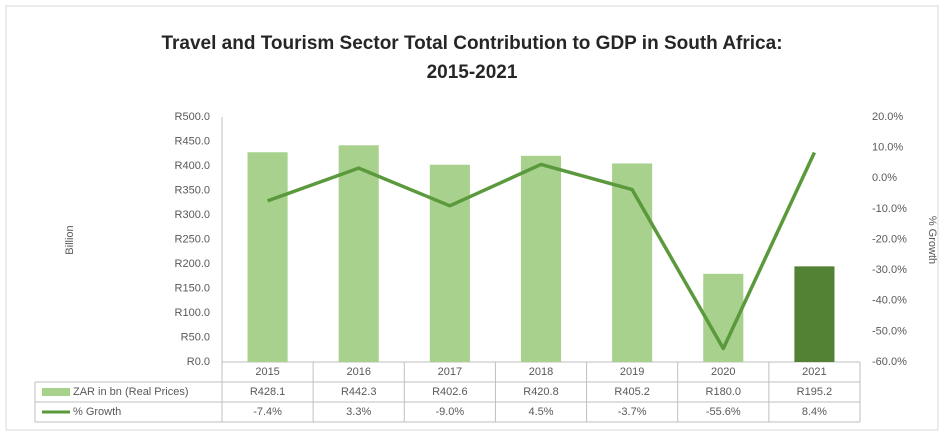  Describe the element at coordinates (889, 301) in the screenshot. I see `y2-tick-label: -40.0%` at that location.